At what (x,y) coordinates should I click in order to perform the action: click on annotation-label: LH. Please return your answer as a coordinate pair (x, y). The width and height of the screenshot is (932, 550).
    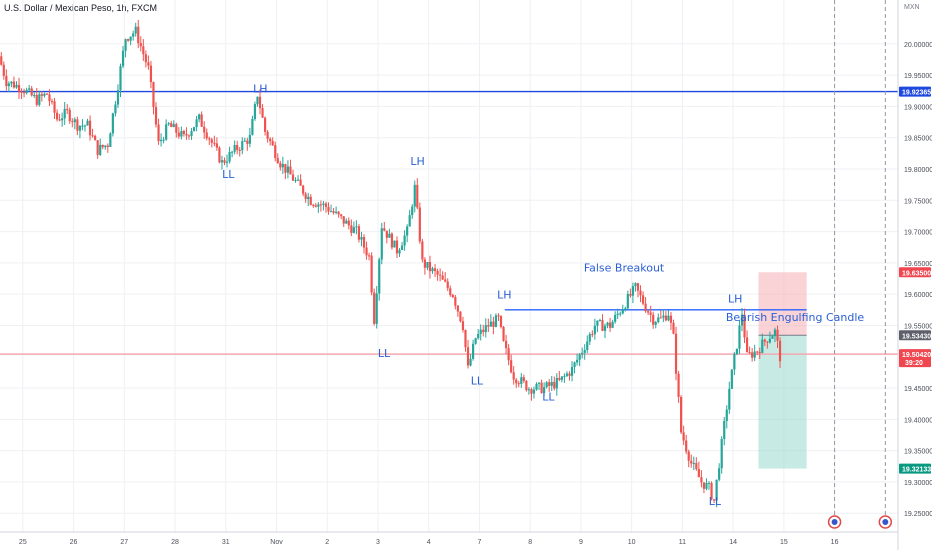
    Looking at the image, I should click on (735, 298).